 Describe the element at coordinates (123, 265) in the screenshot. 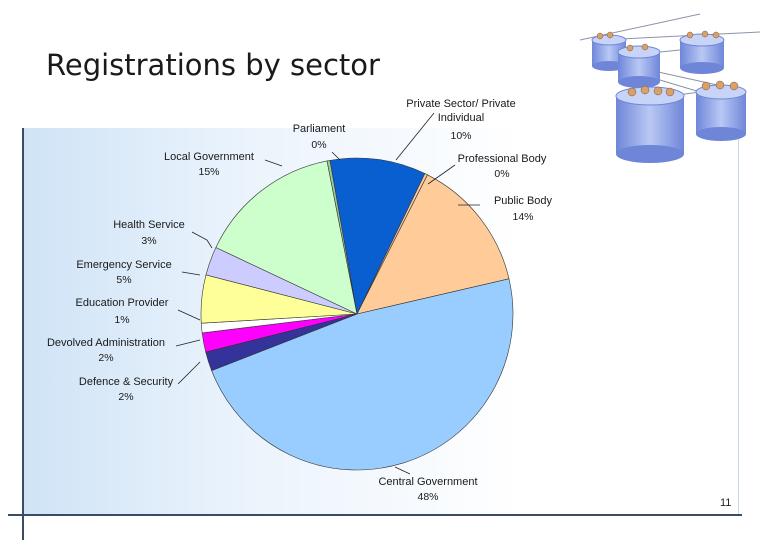

I see `slice-label: Emergency Service` at that location.